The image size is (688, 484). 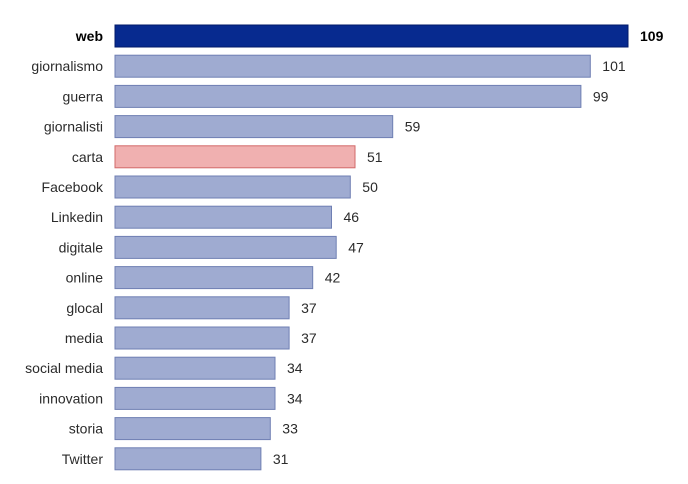 What do you see at coordinates (67, 66) in the screenshot?
I see `category-label: giornalismo` at bounding box center [67, 66].